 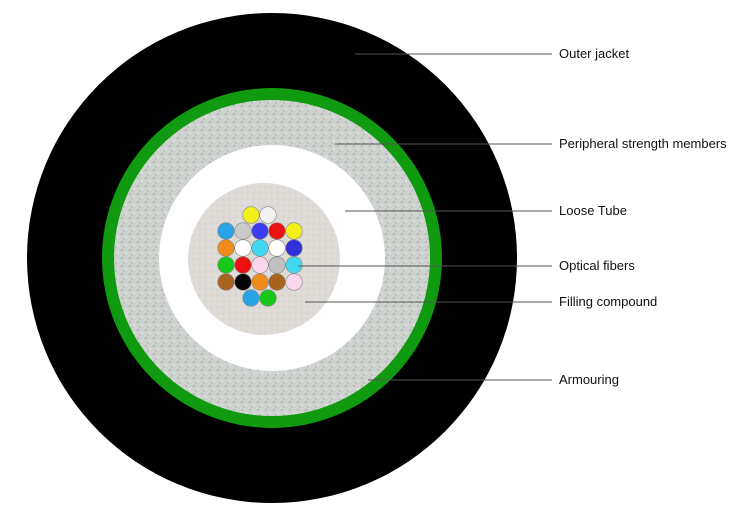 What do you see at coordinates (589, 379) in the screenshot?
I see `label-armouring: Armouring` at bounding box center [589, 379].